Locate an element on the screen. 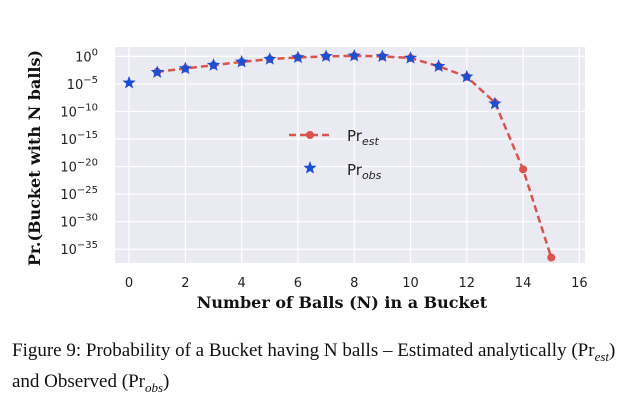 The width and height of the screenshot is (643, 405). y-axis-title: Pr.(Bucket with N balls) is located at coordinates (34, 158).